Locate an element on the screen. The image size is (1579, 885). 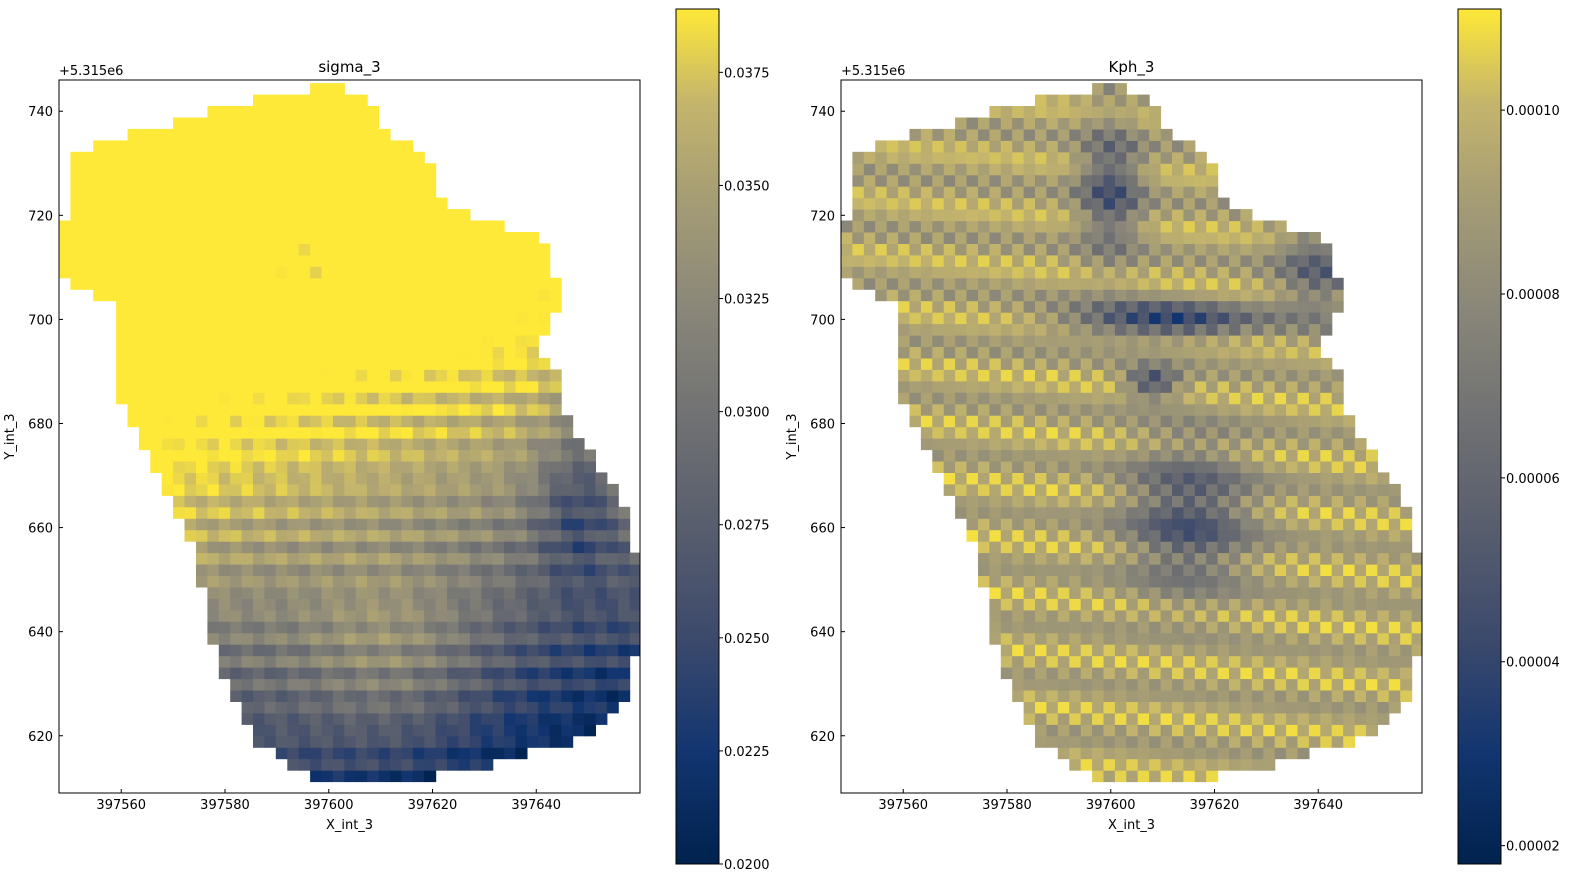
x-tick-label: 397580 is located at coordinates (1007, 805).